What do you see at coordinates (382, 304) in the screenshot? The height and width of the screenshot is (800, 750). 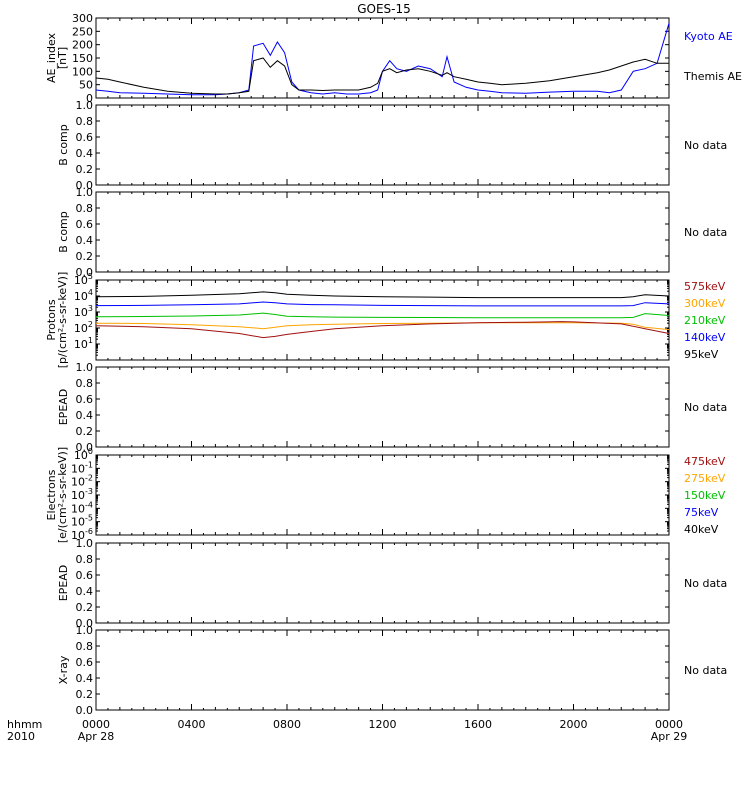 I see `series-line-140kev` at bounding box center [382, 304].